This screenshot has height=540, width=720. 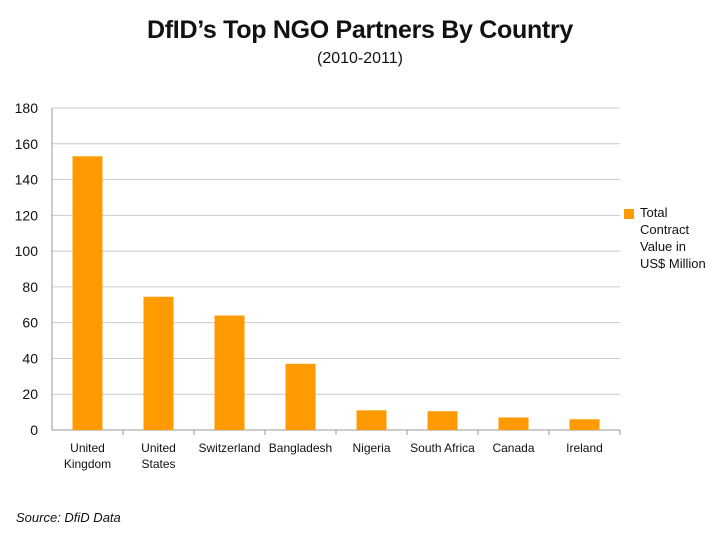 What do you see at coordinates (679, 238) in the screenshot?
I see `legend-label: Total Contract Value in US$ Million` at bounding box center [679, 238].